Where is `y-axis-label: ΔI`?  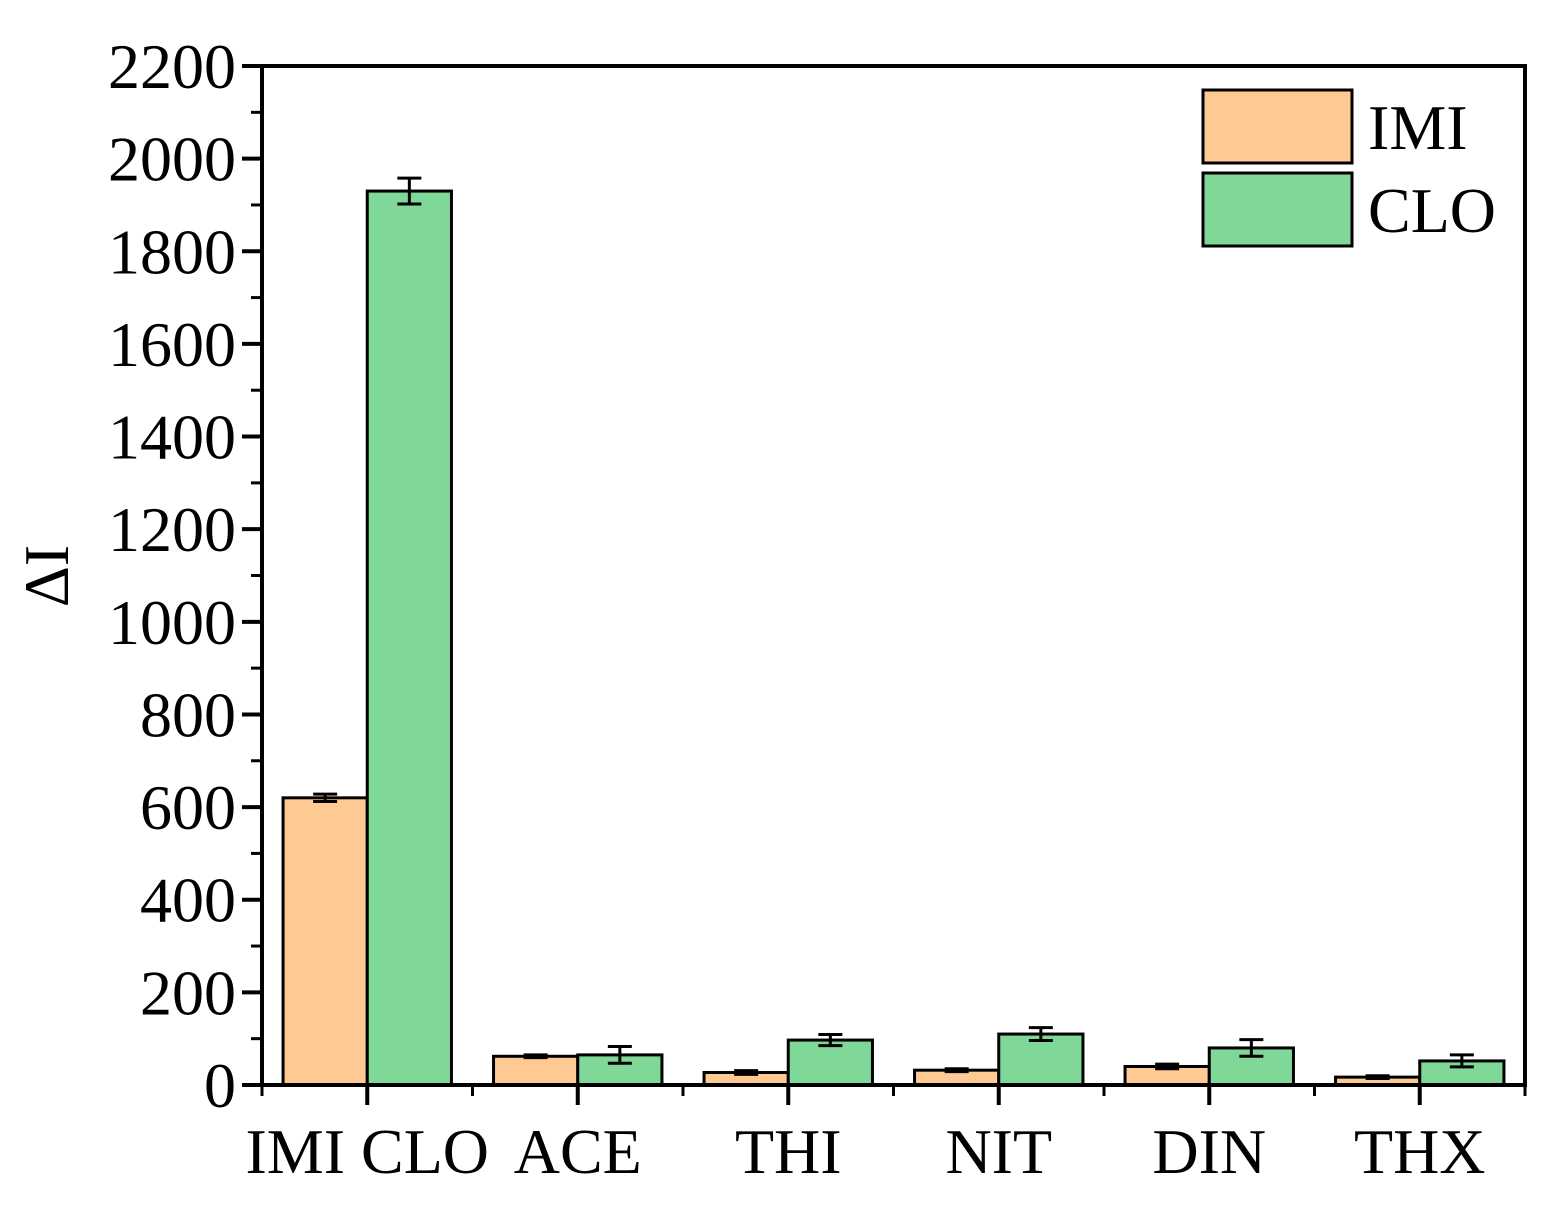
y-axis-label: ΔI is located at coordinates (46, 576).